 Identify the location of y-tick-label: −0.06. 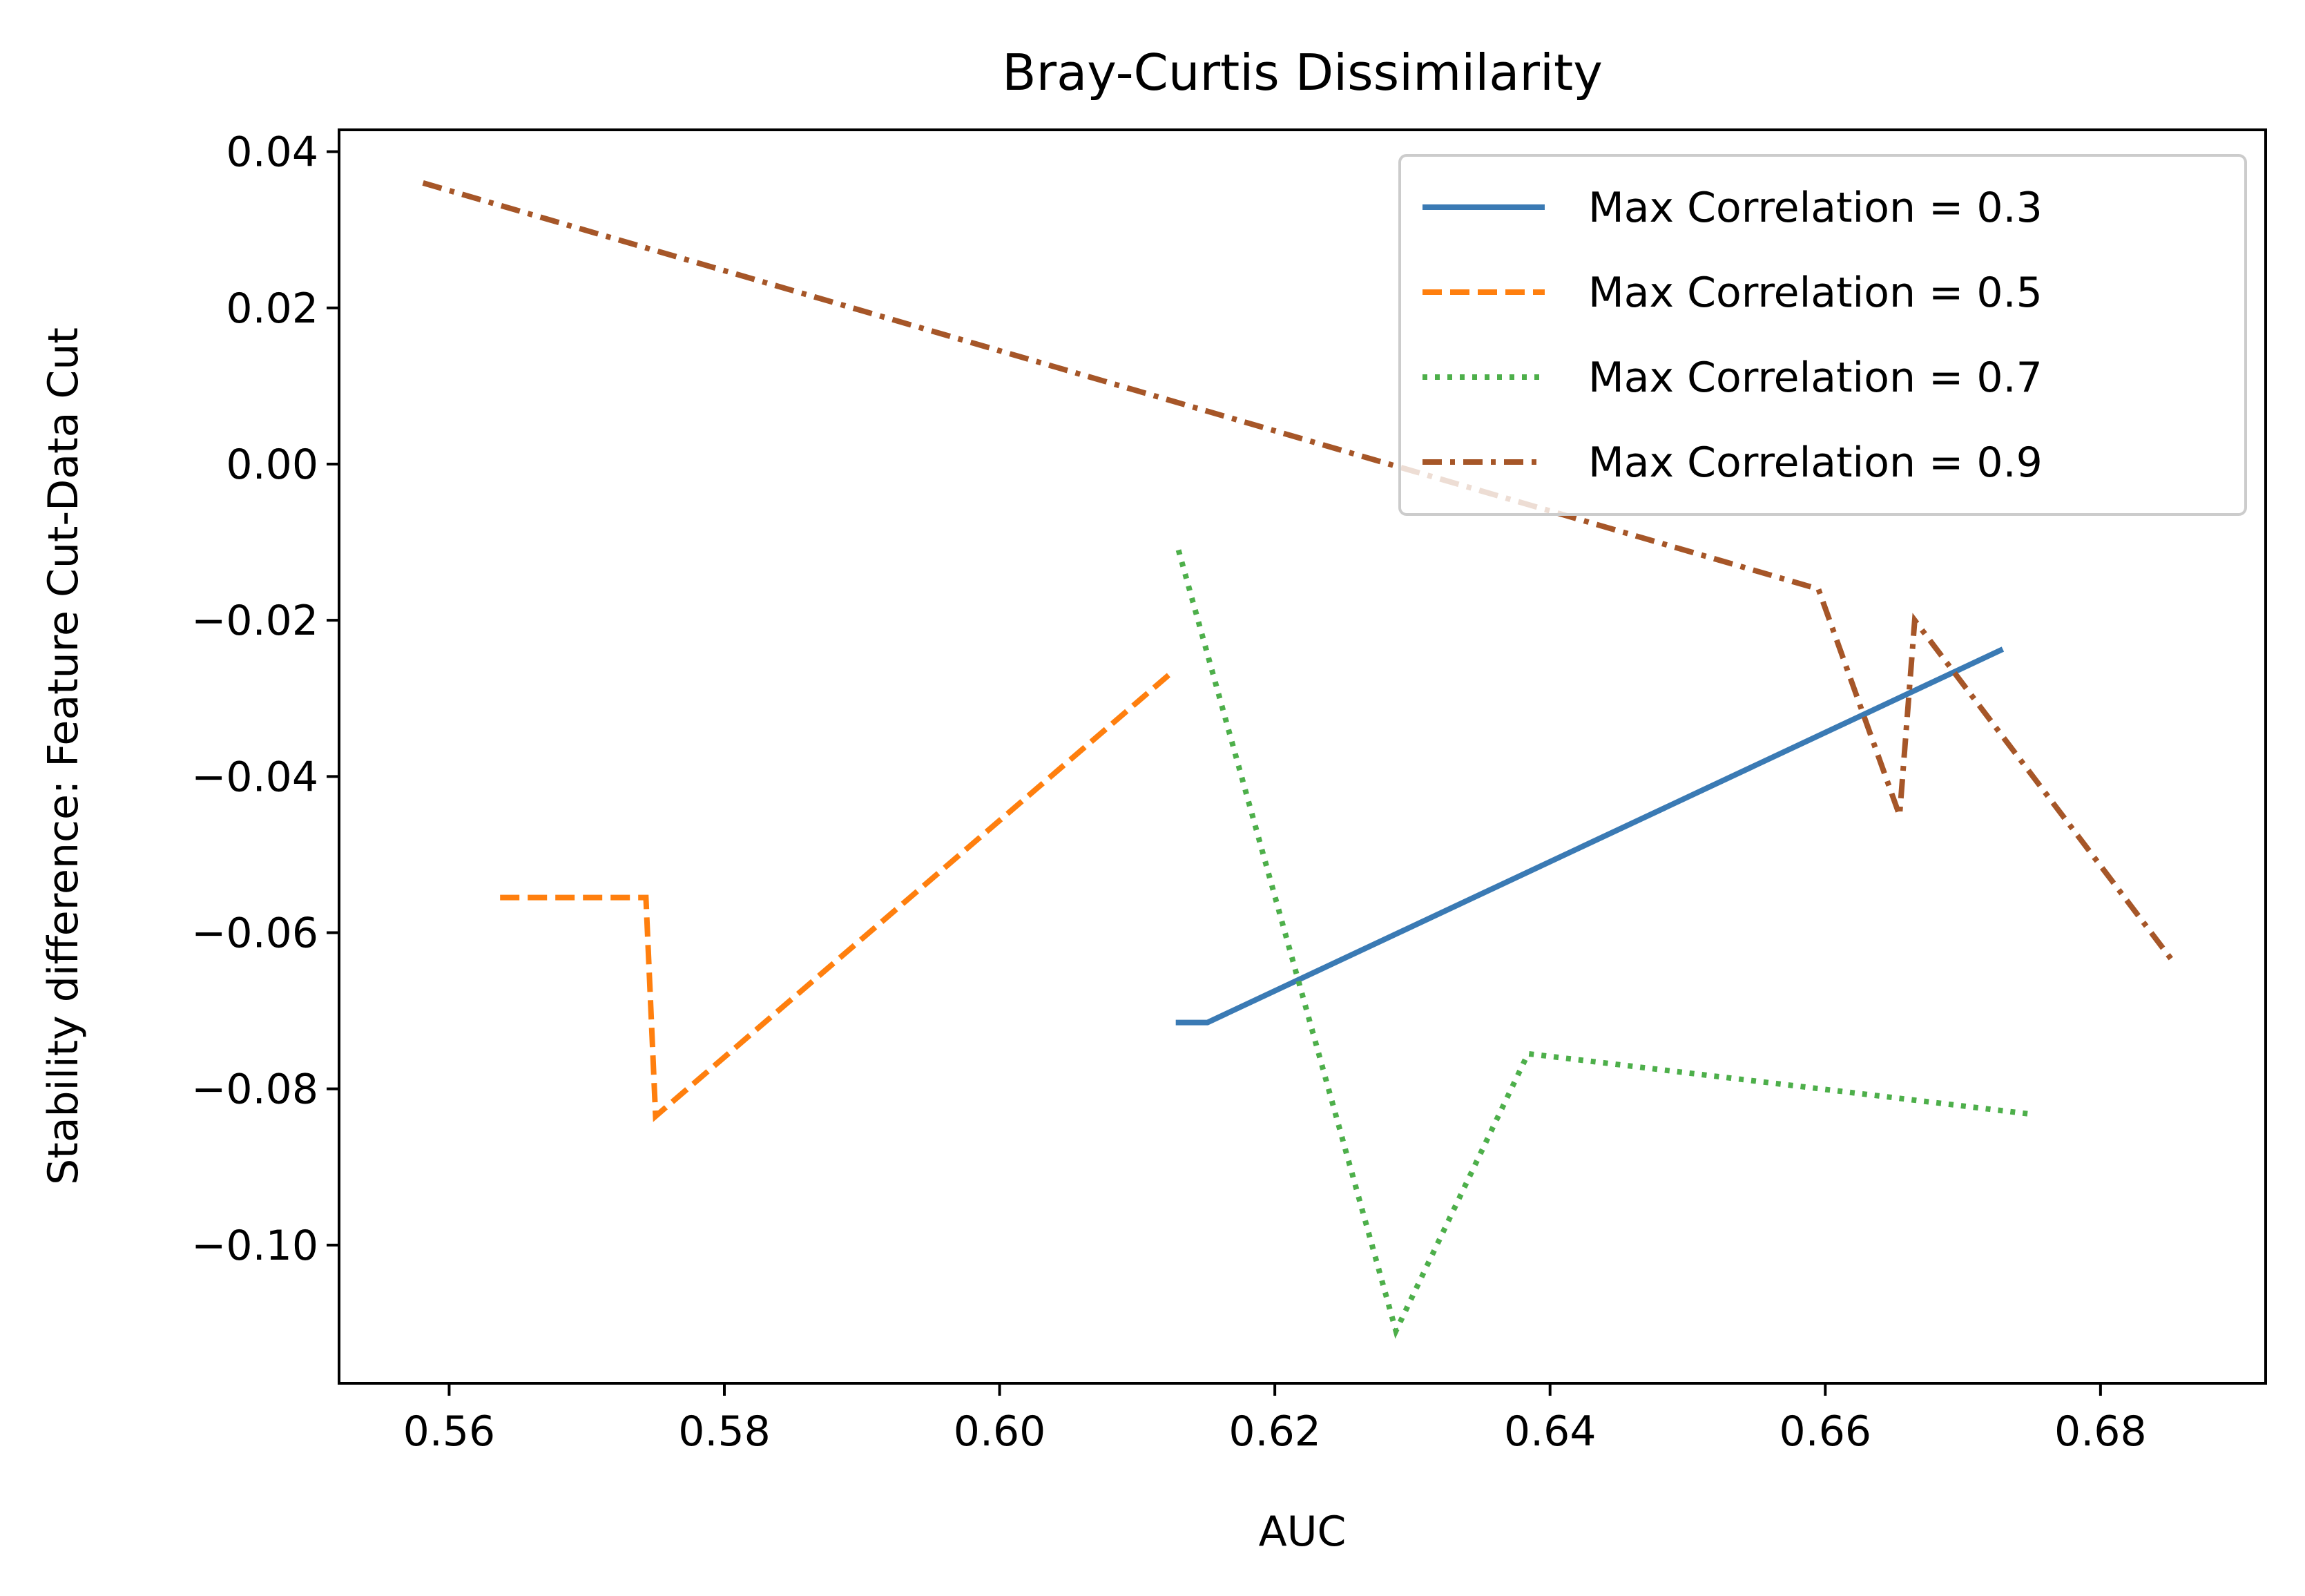
(255, 934).